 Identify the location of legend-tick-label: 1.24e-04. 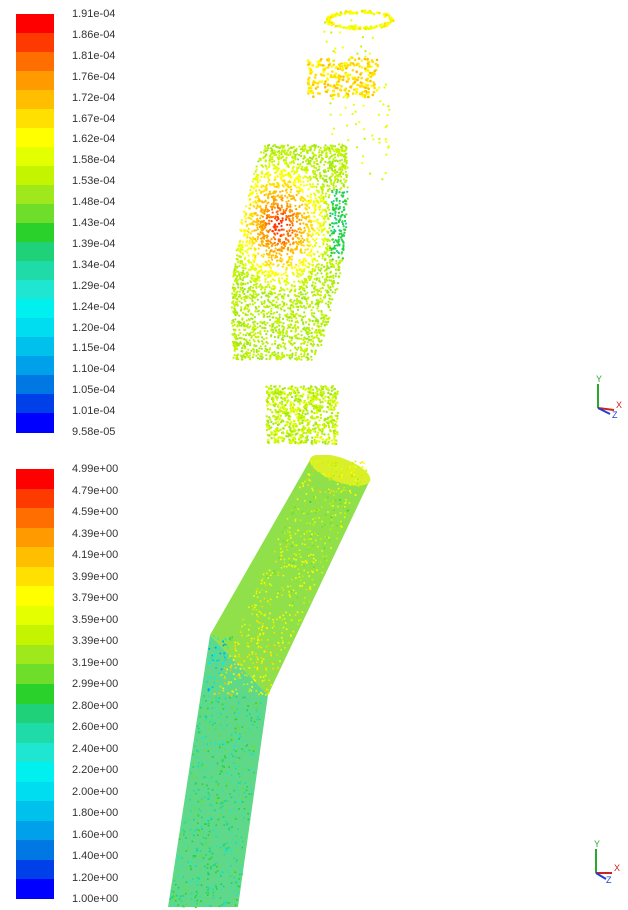
(94, 306).